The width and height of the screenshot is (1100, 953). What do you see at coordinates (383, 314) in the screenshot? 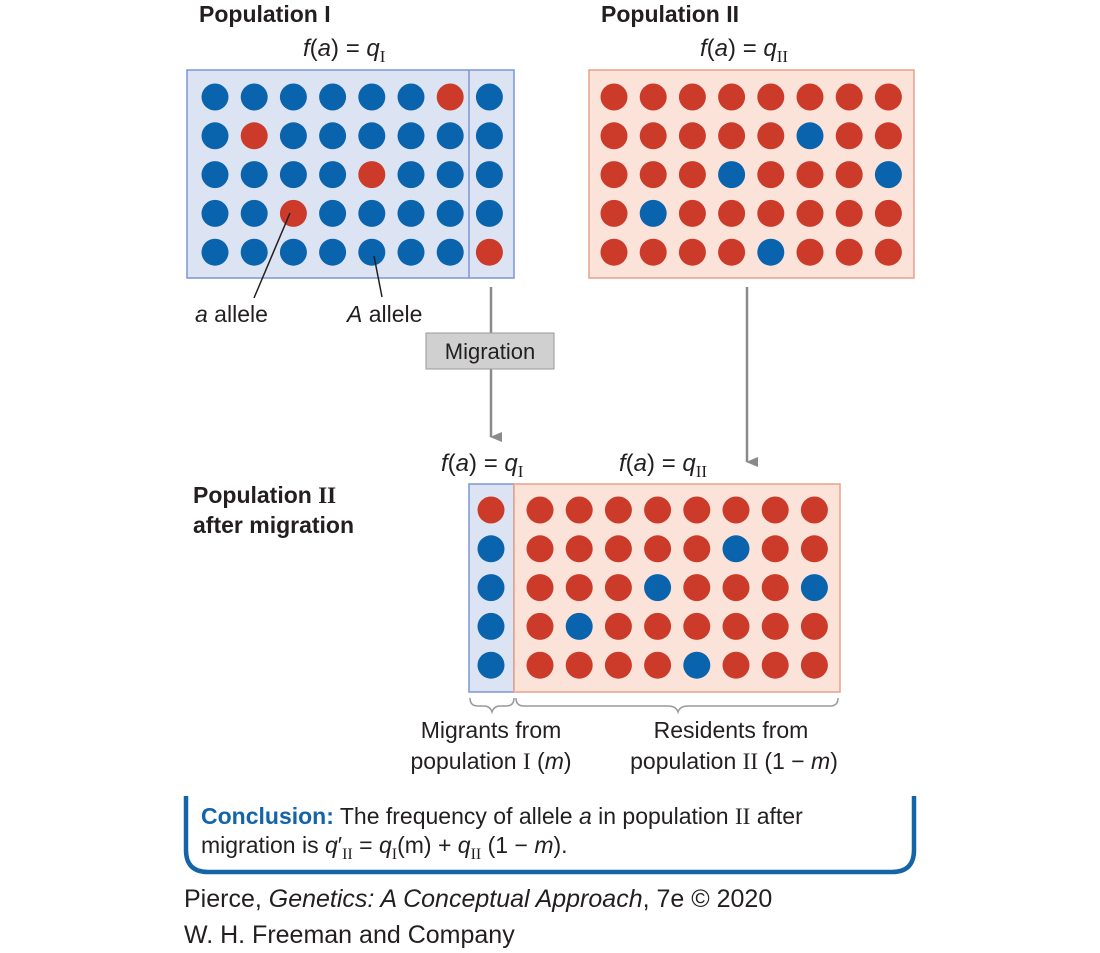
I see `A-allele-label: A allele` at bounding box center [383, 314].